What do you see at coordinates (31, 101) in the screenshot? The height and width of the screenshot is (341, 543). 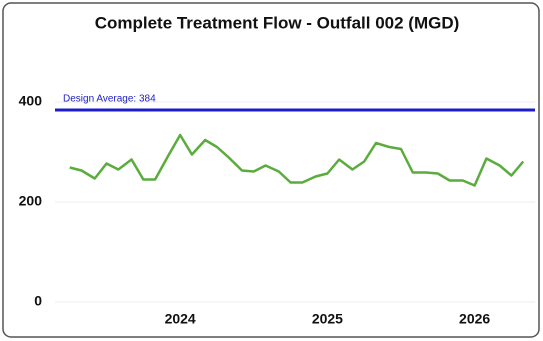 I see `y-tick-label: 400` at bounding box center [31, 101].